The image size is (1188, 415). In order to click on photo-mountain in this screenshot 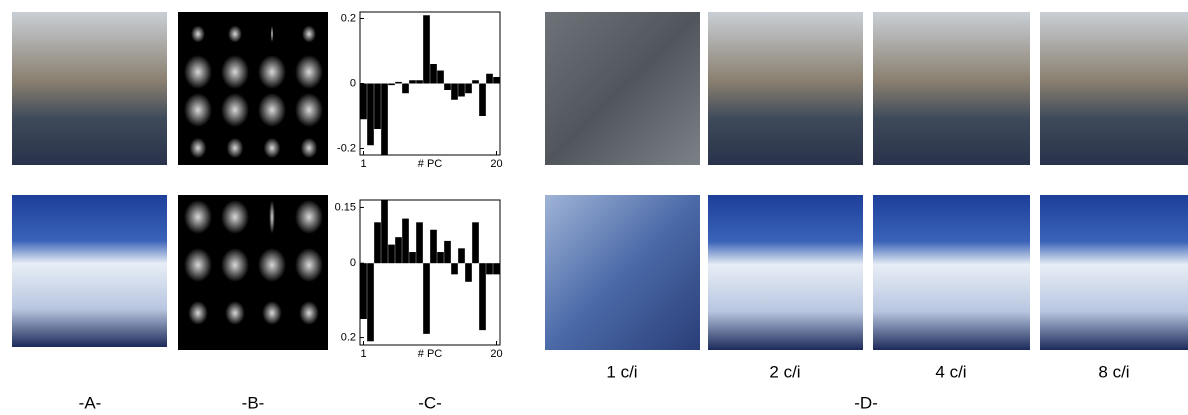, I will do `click(89, 271)`.